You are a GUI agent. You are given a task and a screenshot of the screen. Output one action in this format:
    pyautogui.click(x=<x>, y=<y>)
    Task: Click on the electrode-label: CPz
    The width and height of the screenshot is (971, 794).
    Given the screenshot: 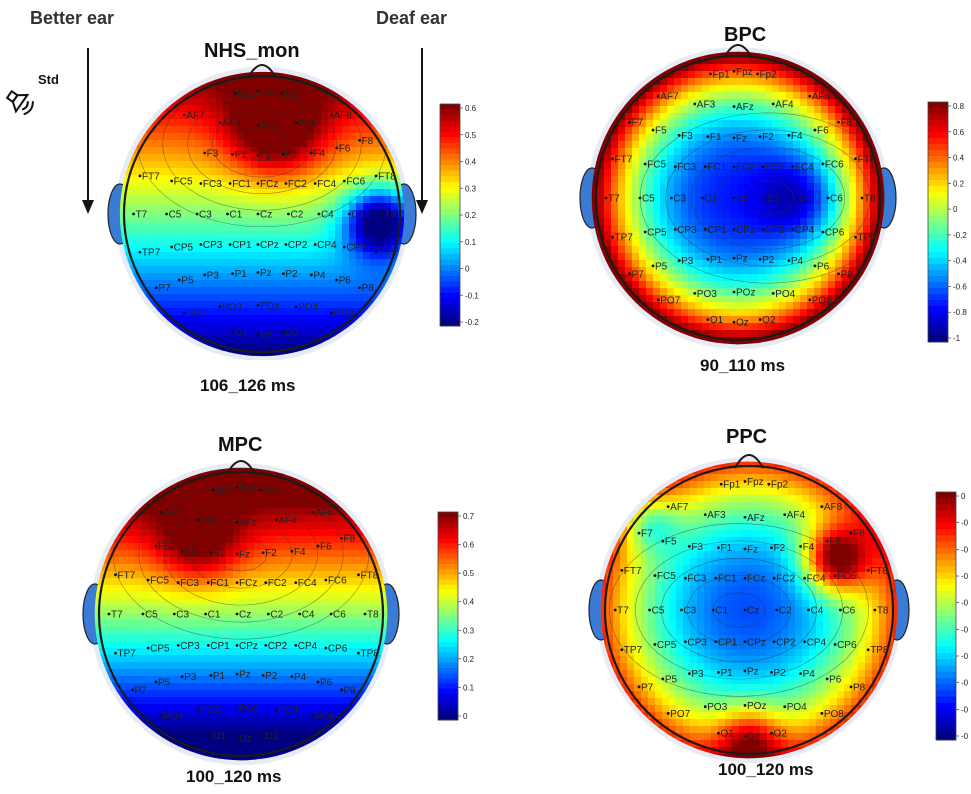 What is the action you would take?
    pyautogui.click(x=269, y=245)
    